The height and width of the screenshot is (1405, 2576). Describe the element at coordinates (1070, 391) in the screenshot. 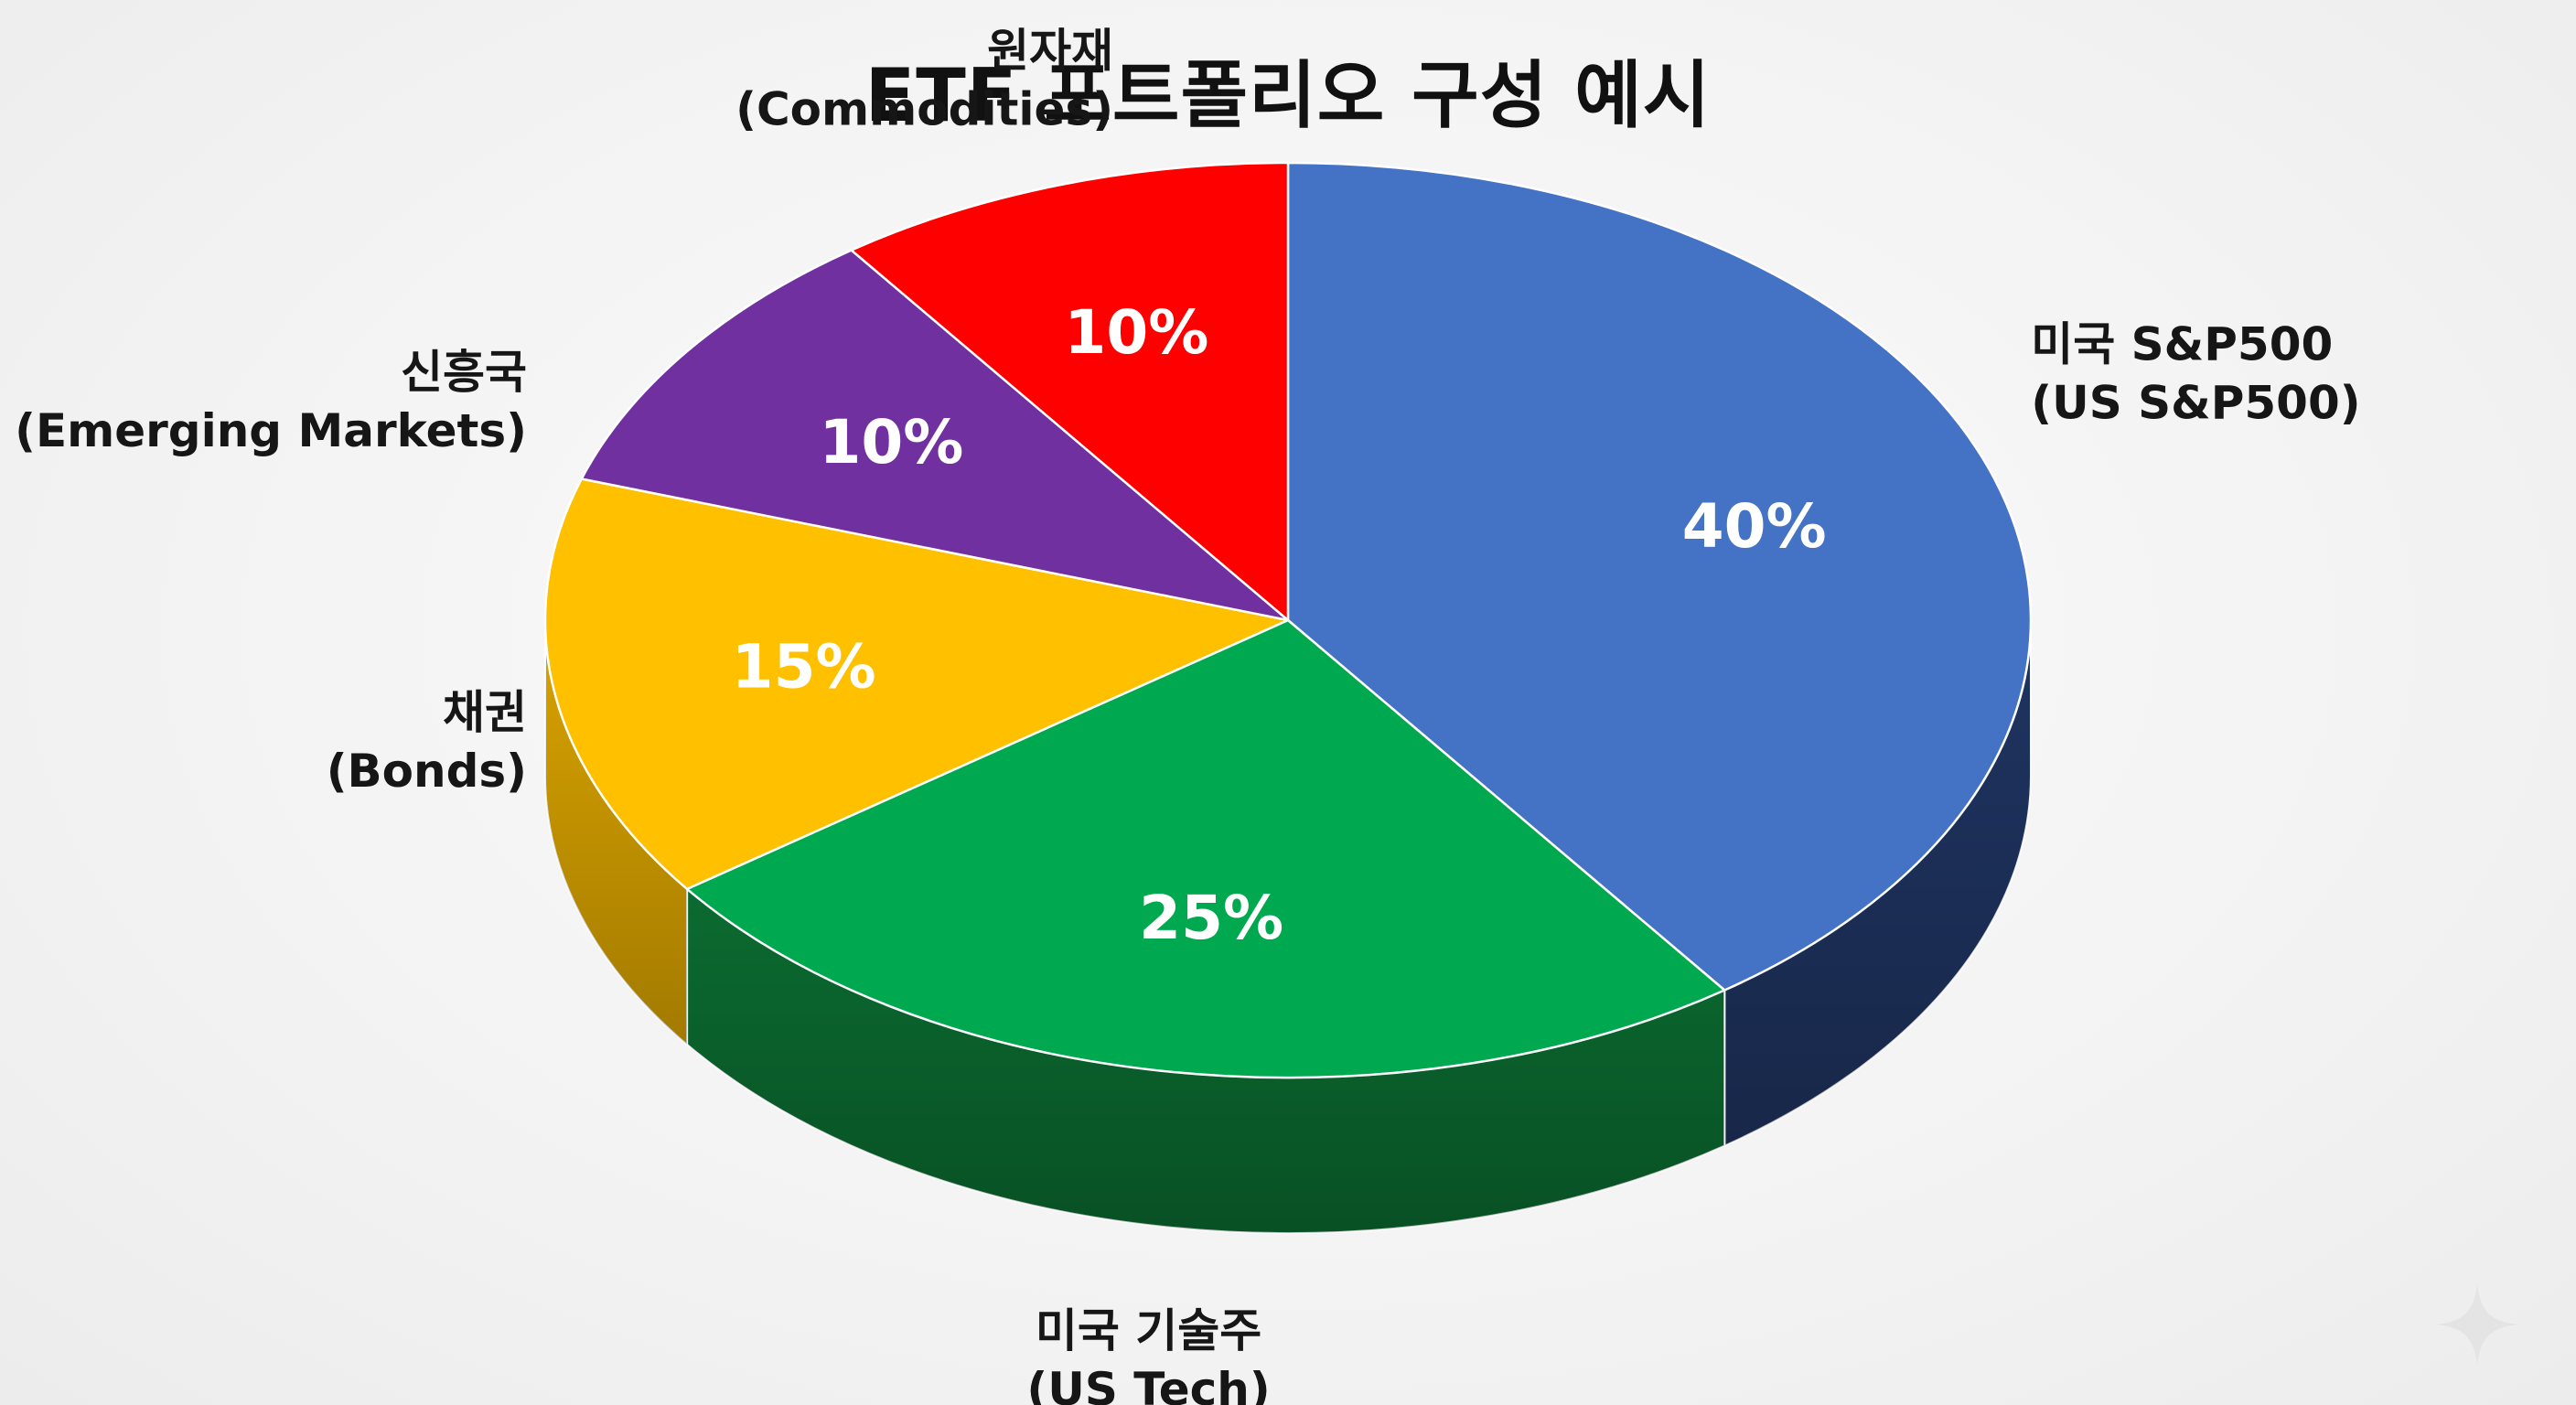

I see `pie-slice-commodities` at that location.